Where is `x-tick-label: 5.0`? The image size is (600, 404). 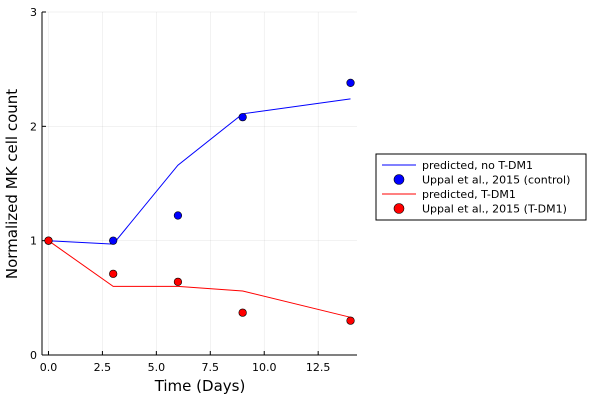
x-tick-label: 5.0 is located at coordinates (157, 367).